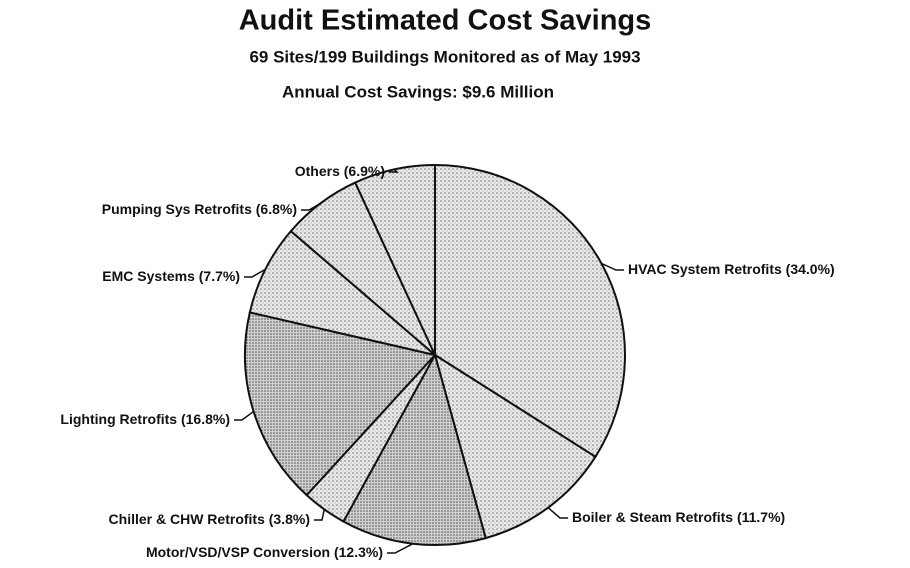 The image size is (910, 568). What do you see at coordinates (810, 269) in the screenshot?
I see `value-label: (34.0%)` at bounding box center [810, 269].